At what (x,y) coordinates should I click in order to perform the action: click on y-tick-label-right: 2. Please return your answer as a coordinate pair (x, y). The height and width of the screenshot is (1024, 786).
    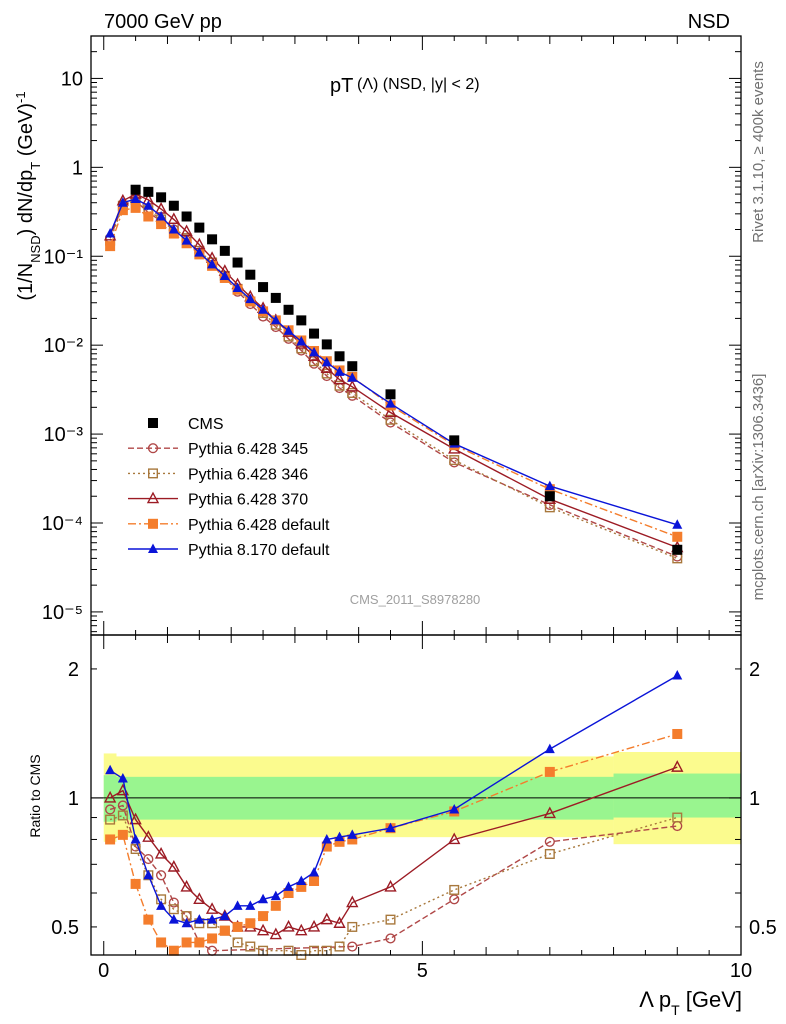
    Looking at the image, I should click on (754, 670).